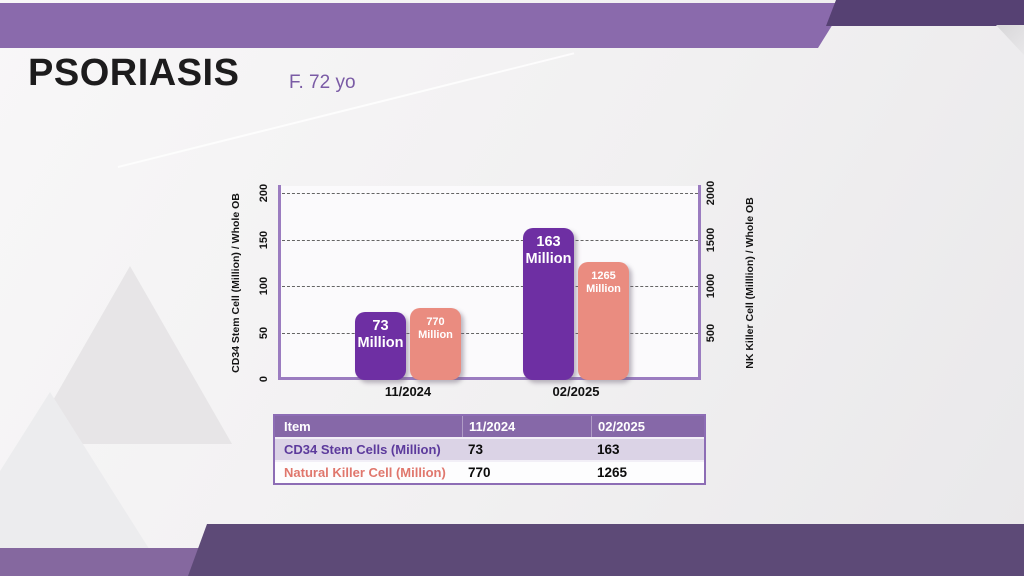 The height and width of the screenshot is (576, 1024). Describe the element at coordinates (297, 426) in the screenshot. I see `table-header-cell: Item` at that location.